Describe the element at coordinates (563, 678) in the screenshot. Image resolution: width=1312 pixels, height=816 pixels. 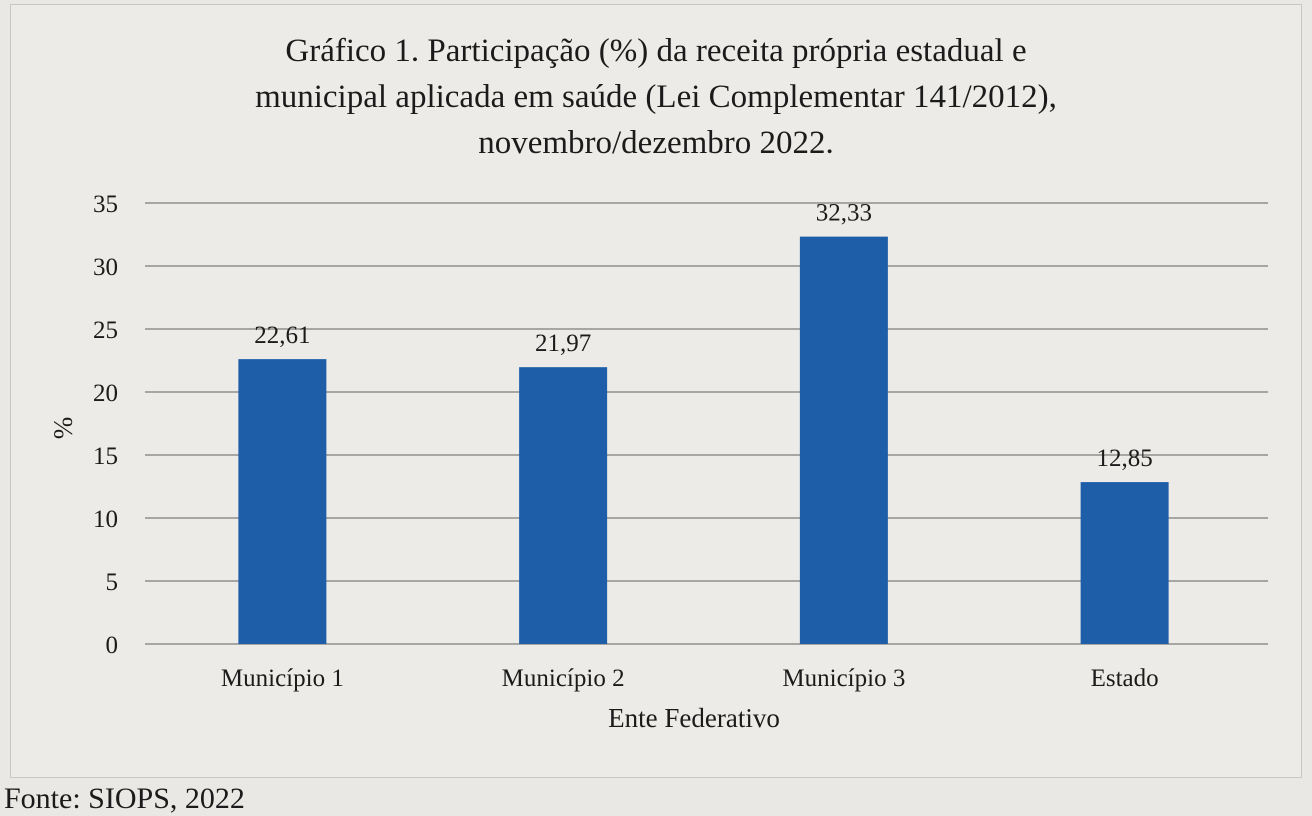
I see `x-tick-label-2: Município 2` at that location.